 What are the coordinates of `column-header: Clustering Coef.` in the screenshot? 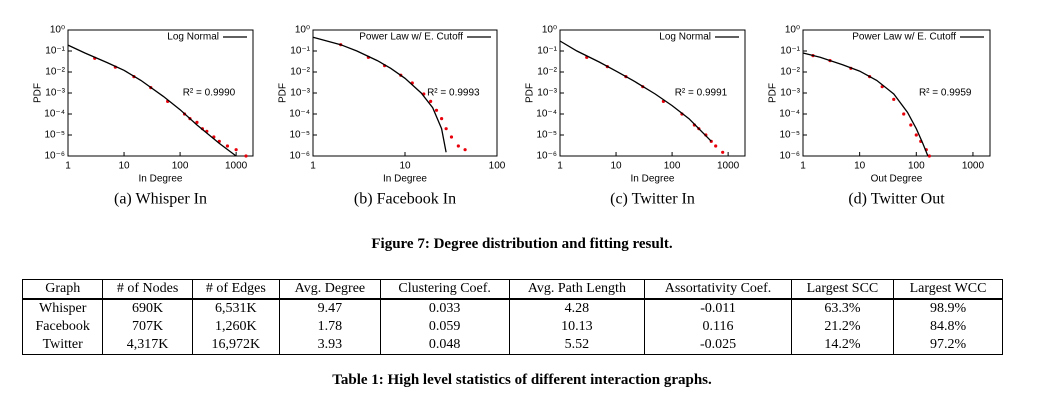 It's located at (444, 289).